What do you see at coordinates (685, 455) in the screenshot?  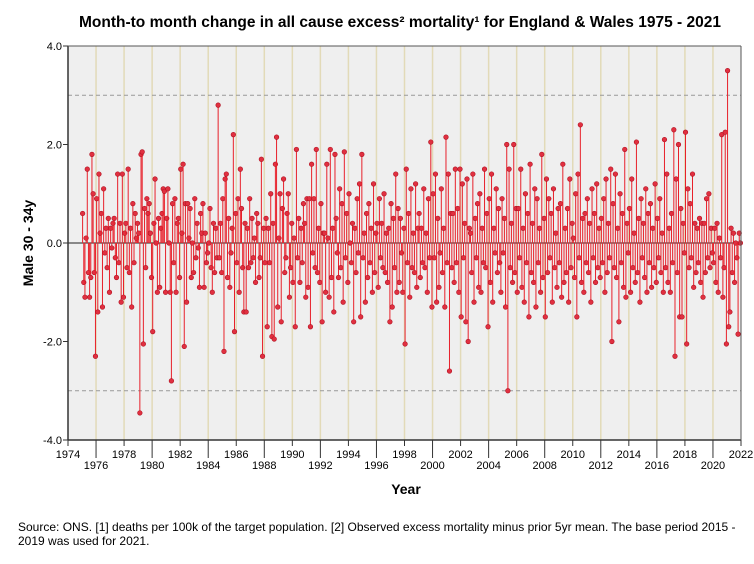 I see `x-tick-label: 2018` at bounding box center [685, 455].